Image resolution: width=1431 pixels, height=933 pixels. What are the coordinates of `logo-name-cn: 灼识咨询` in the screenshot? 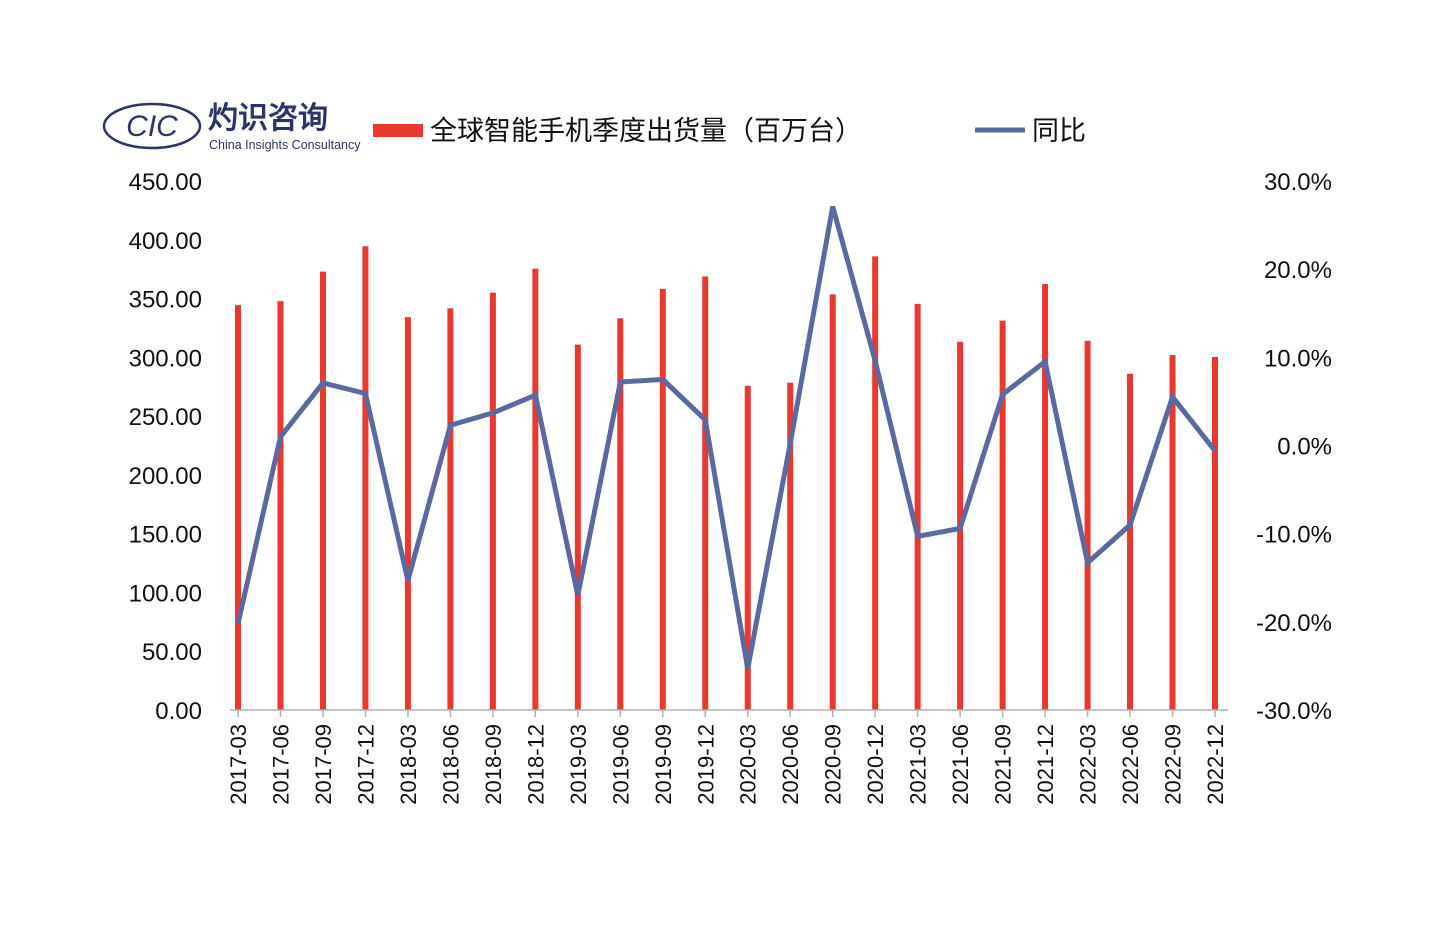 It's located at (268, 118).